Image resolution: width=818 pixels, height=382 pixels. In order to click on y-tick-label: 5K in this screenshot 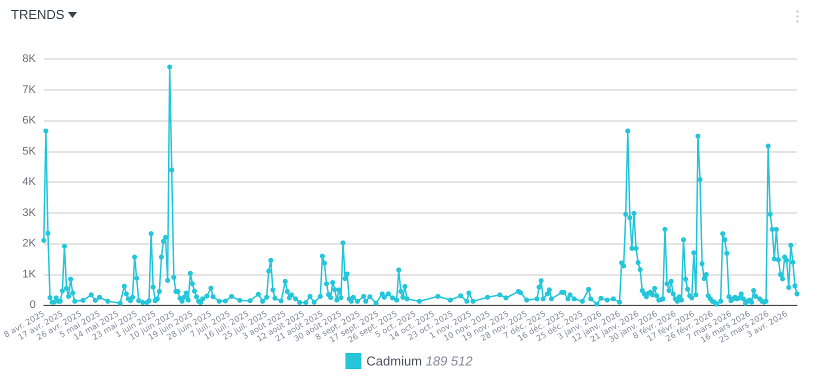, I will do `click(29, 151)`.